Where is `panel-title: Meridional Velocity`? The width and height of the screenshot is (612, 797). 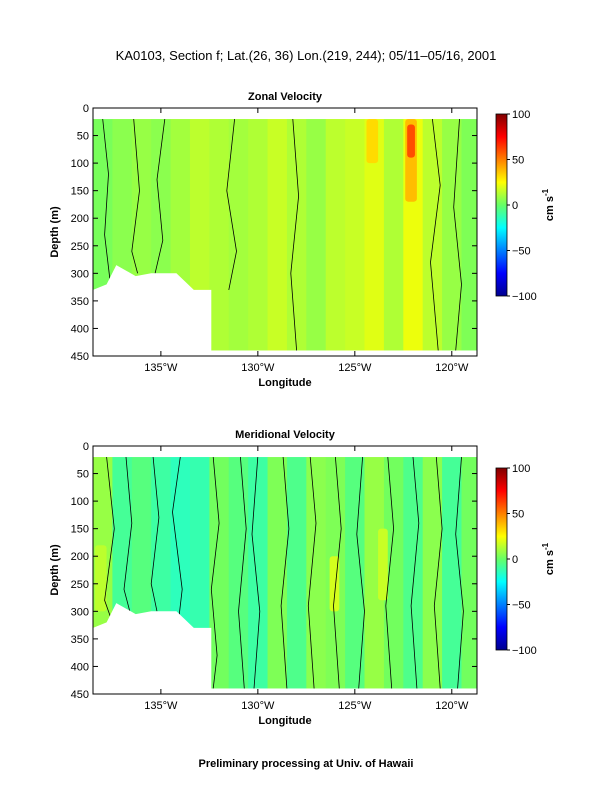
panel-title: Meridional Velocity is located at coordinates (285, 435).